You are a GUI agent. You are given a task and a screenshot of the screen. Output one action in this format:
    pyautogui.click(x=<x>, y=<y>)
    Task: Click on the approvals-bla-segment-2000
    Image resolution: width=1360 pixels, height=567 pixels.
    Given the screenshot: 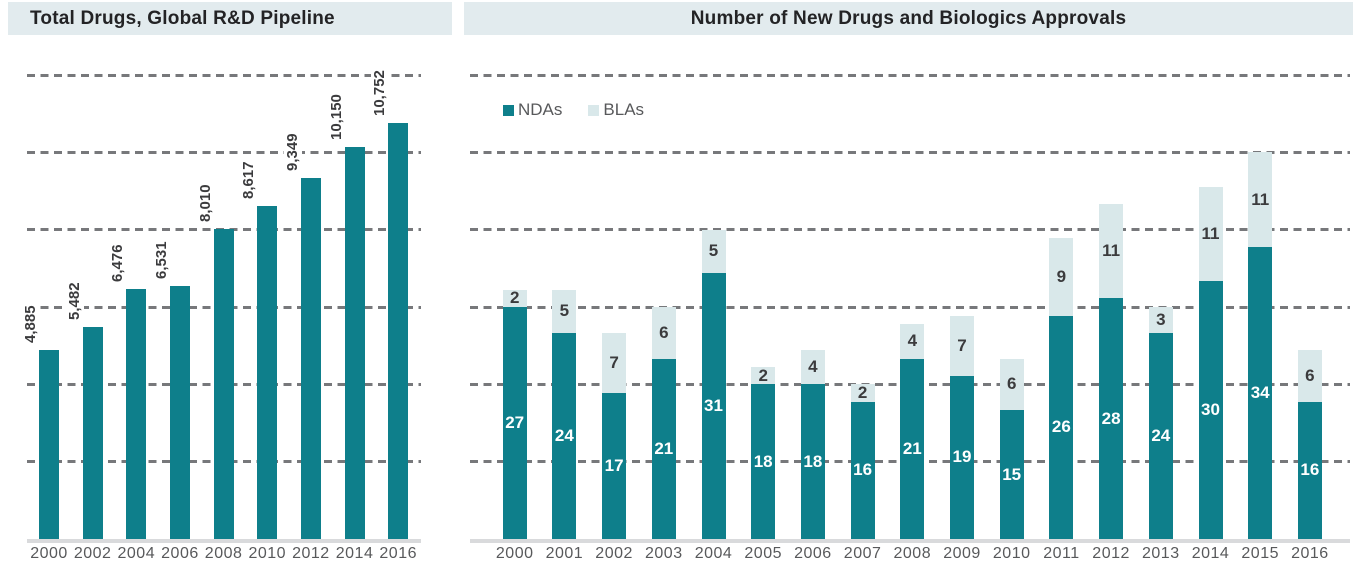 What is the action you would take?
    pyautogui.click(x=514, y=298)
    